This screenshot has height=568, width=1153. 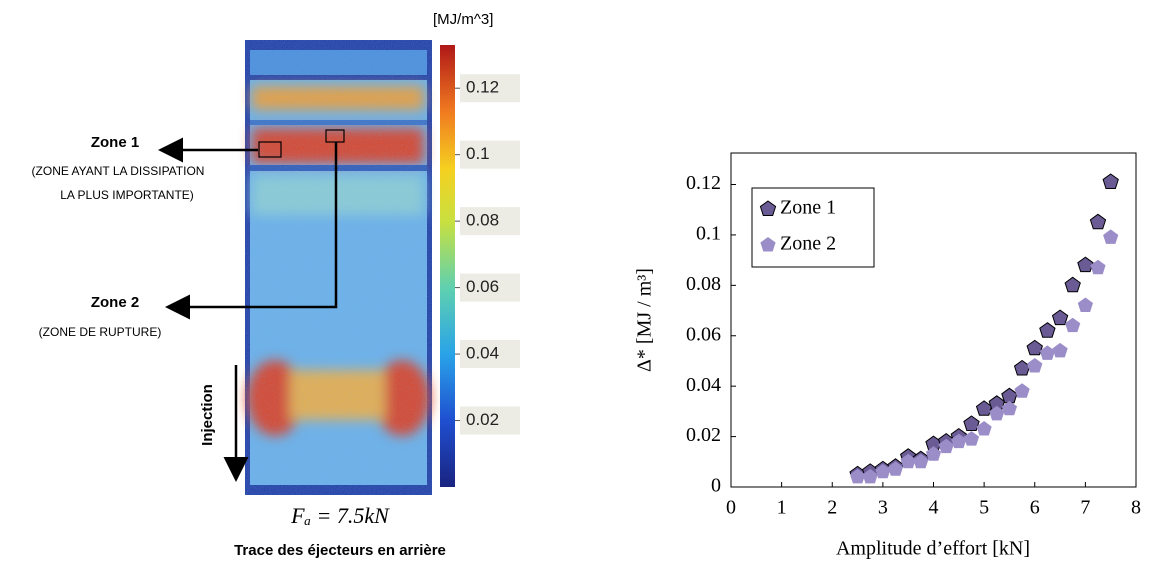 What do you see at coordinates (832, 508) in the screenshot?
I see `x-tick-label: 2` at bounding box center [832, 508].